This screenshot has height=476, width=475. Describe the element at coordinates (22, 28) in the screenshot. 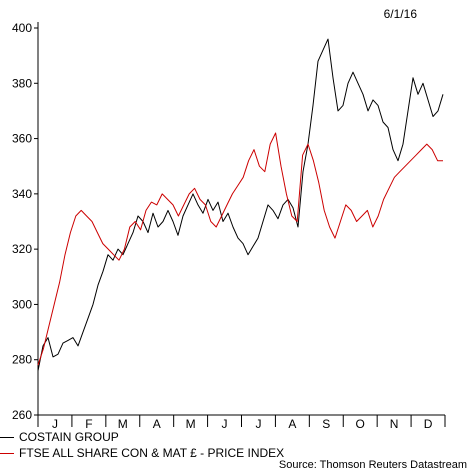

I see `y-tick-label: 400` at that location.